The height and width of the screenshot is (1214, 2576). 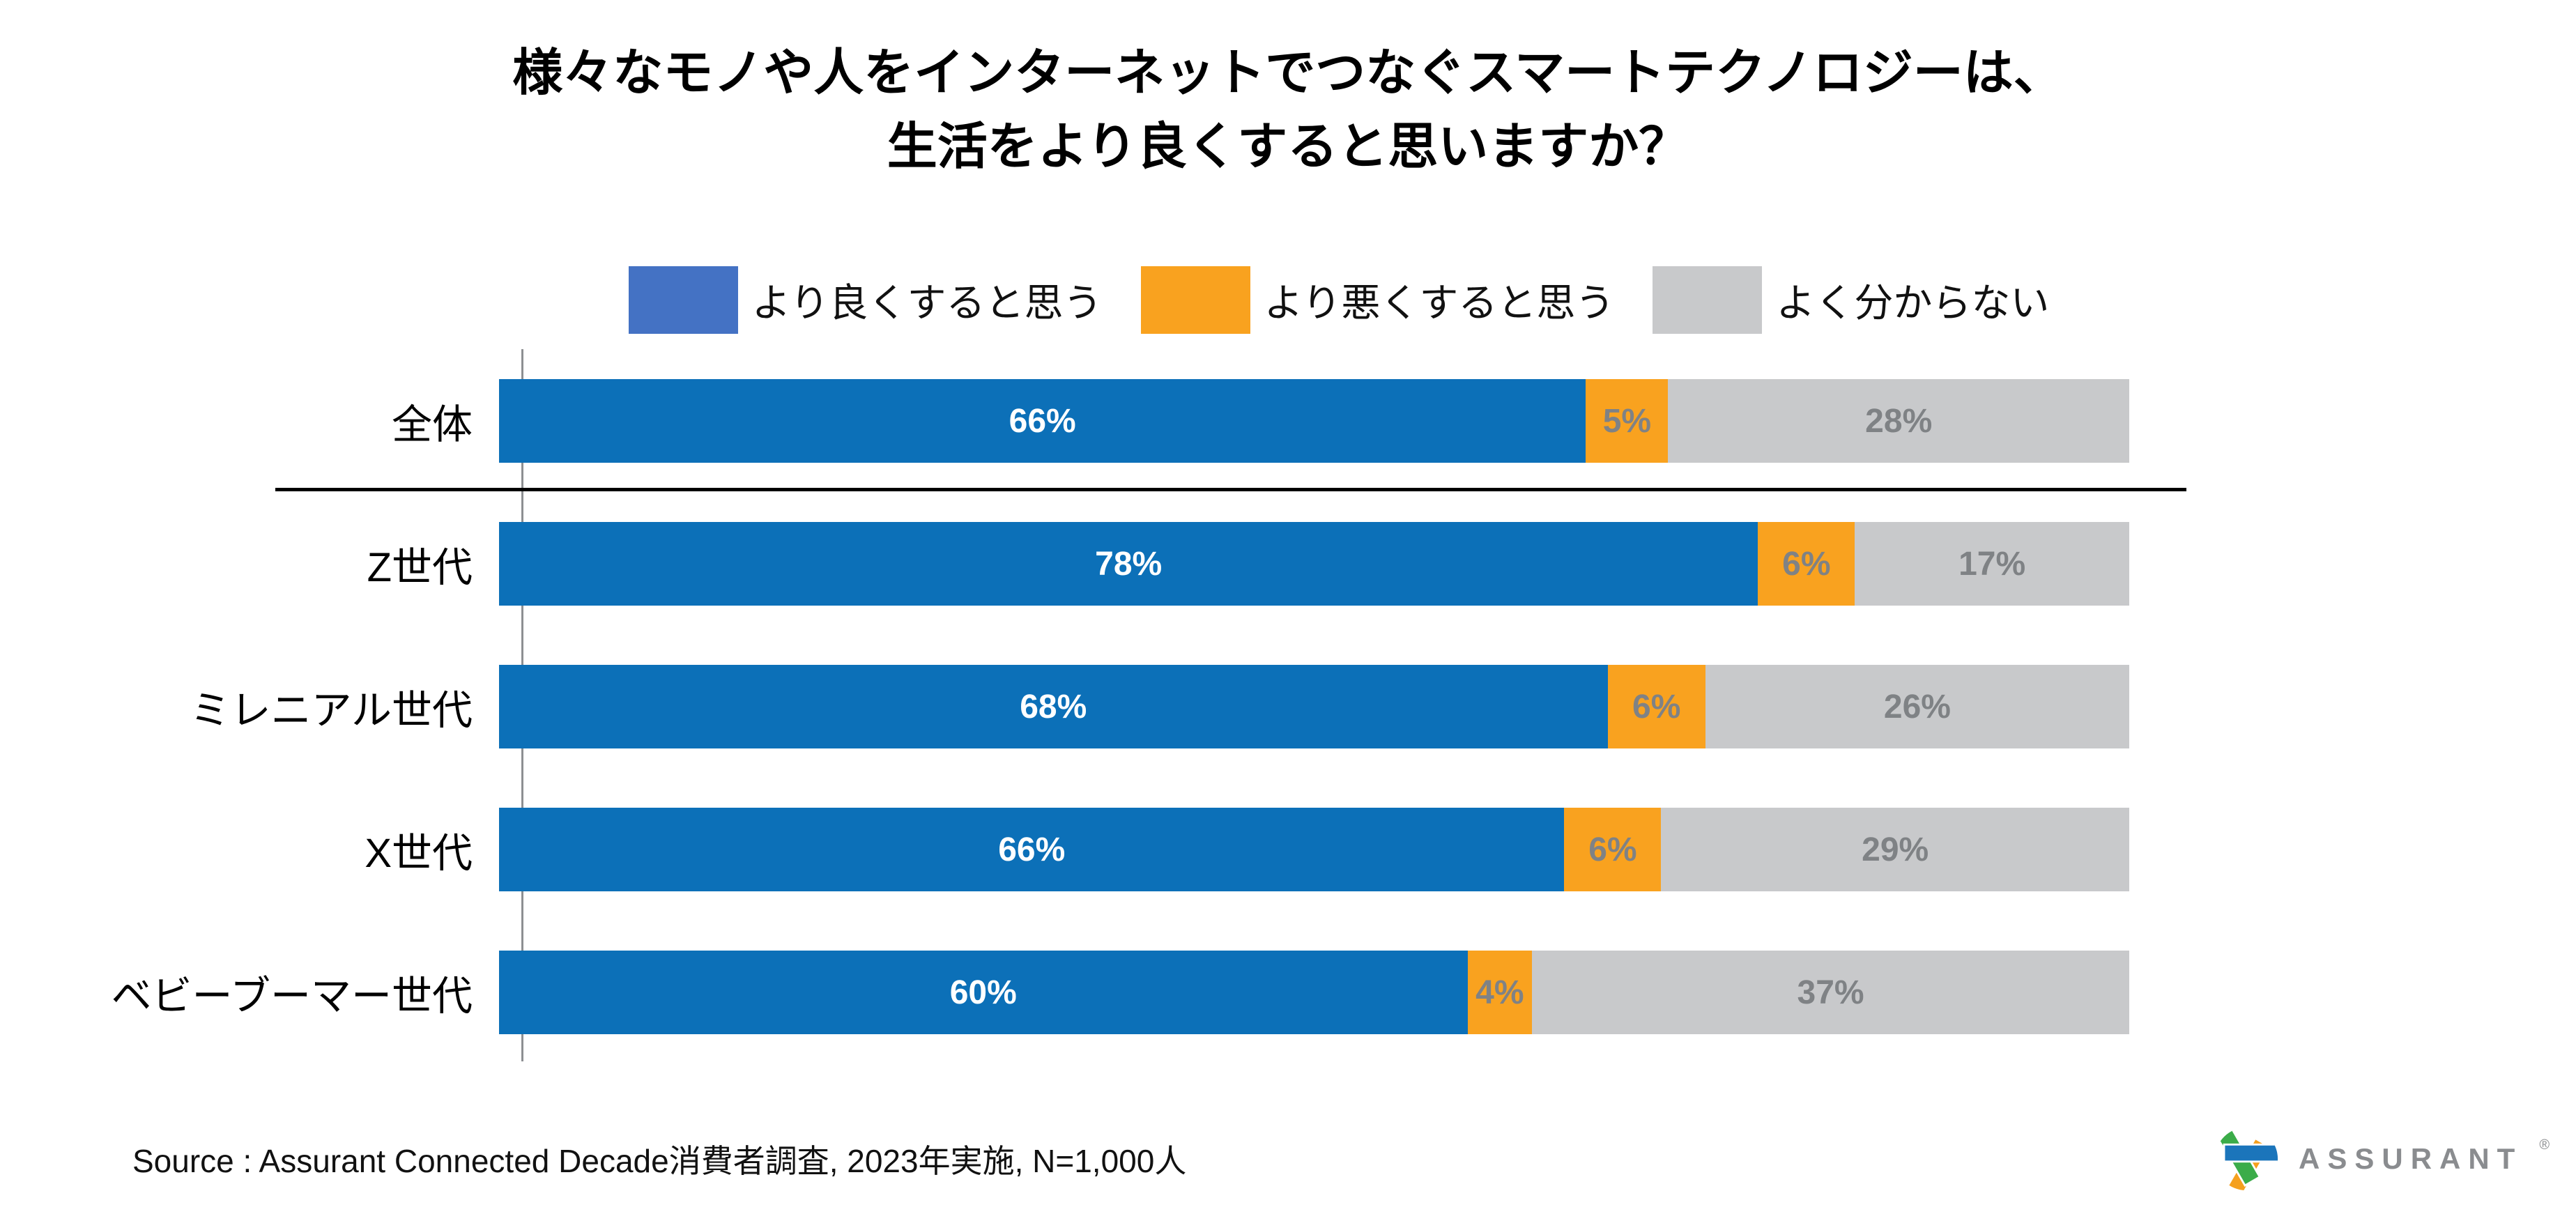 I want to click on chart-title-line2: 生活をより良くすると思いますか？, so click(x=1288, y=147).